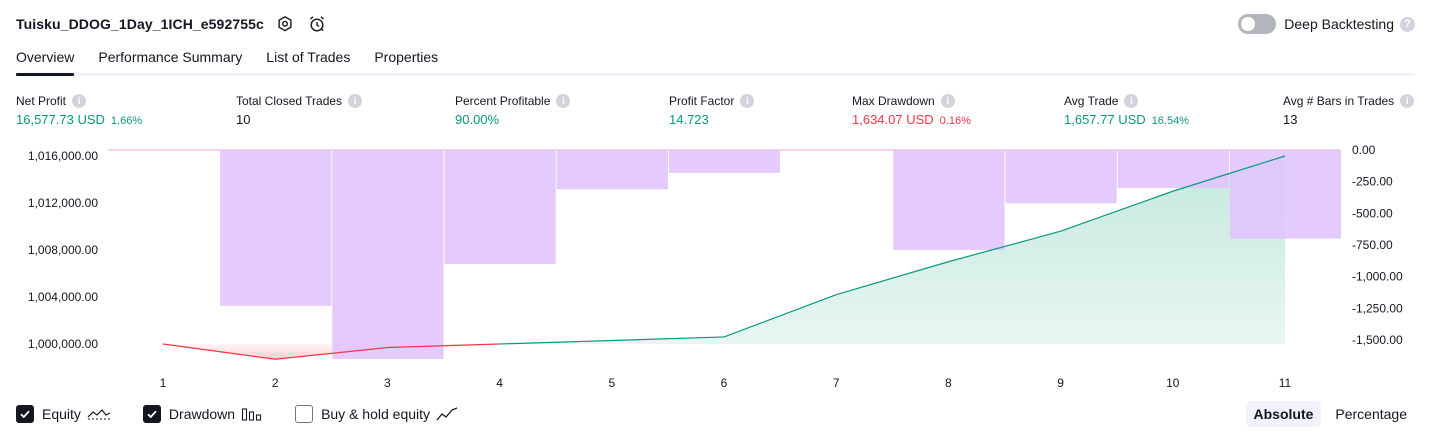 The image size is (1431, 438). I want to click on metric-label: Max Drawdown, so click(893, 101).